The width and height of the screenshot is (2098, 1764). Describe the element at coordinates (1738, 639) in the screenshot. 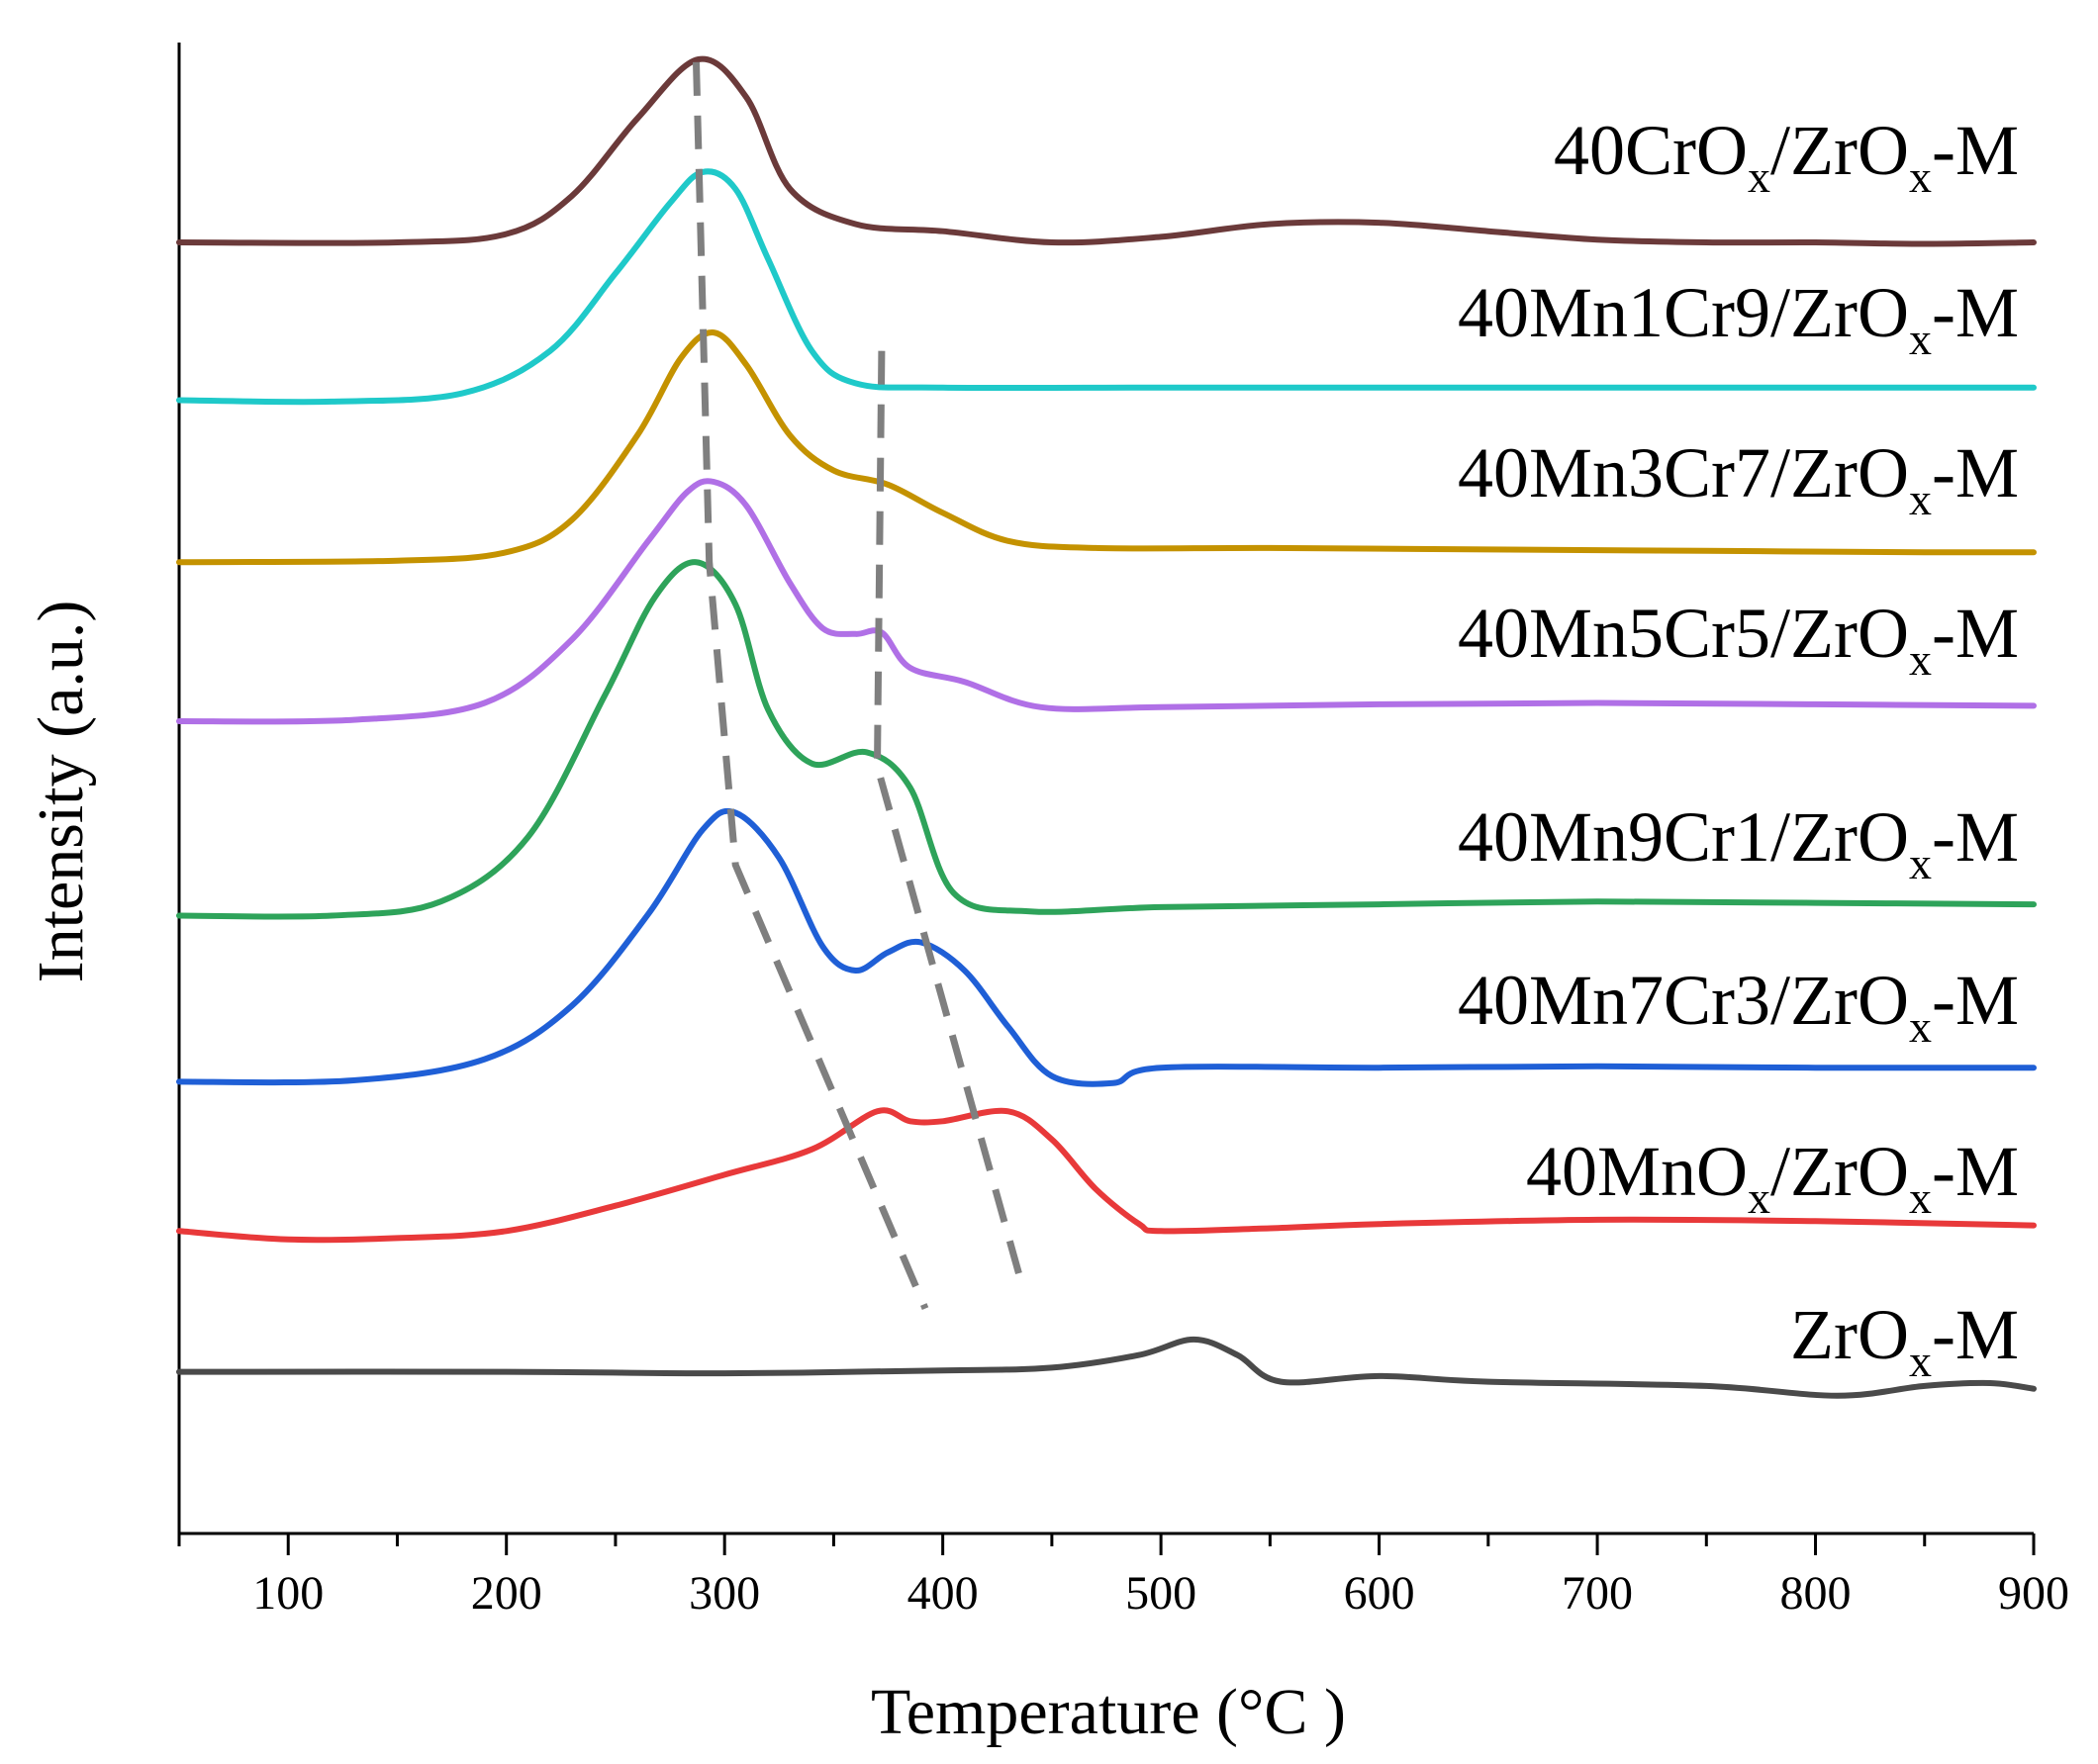

I see `series-label-4: 40Mn5Cr5/ZrOx-M` at that location.